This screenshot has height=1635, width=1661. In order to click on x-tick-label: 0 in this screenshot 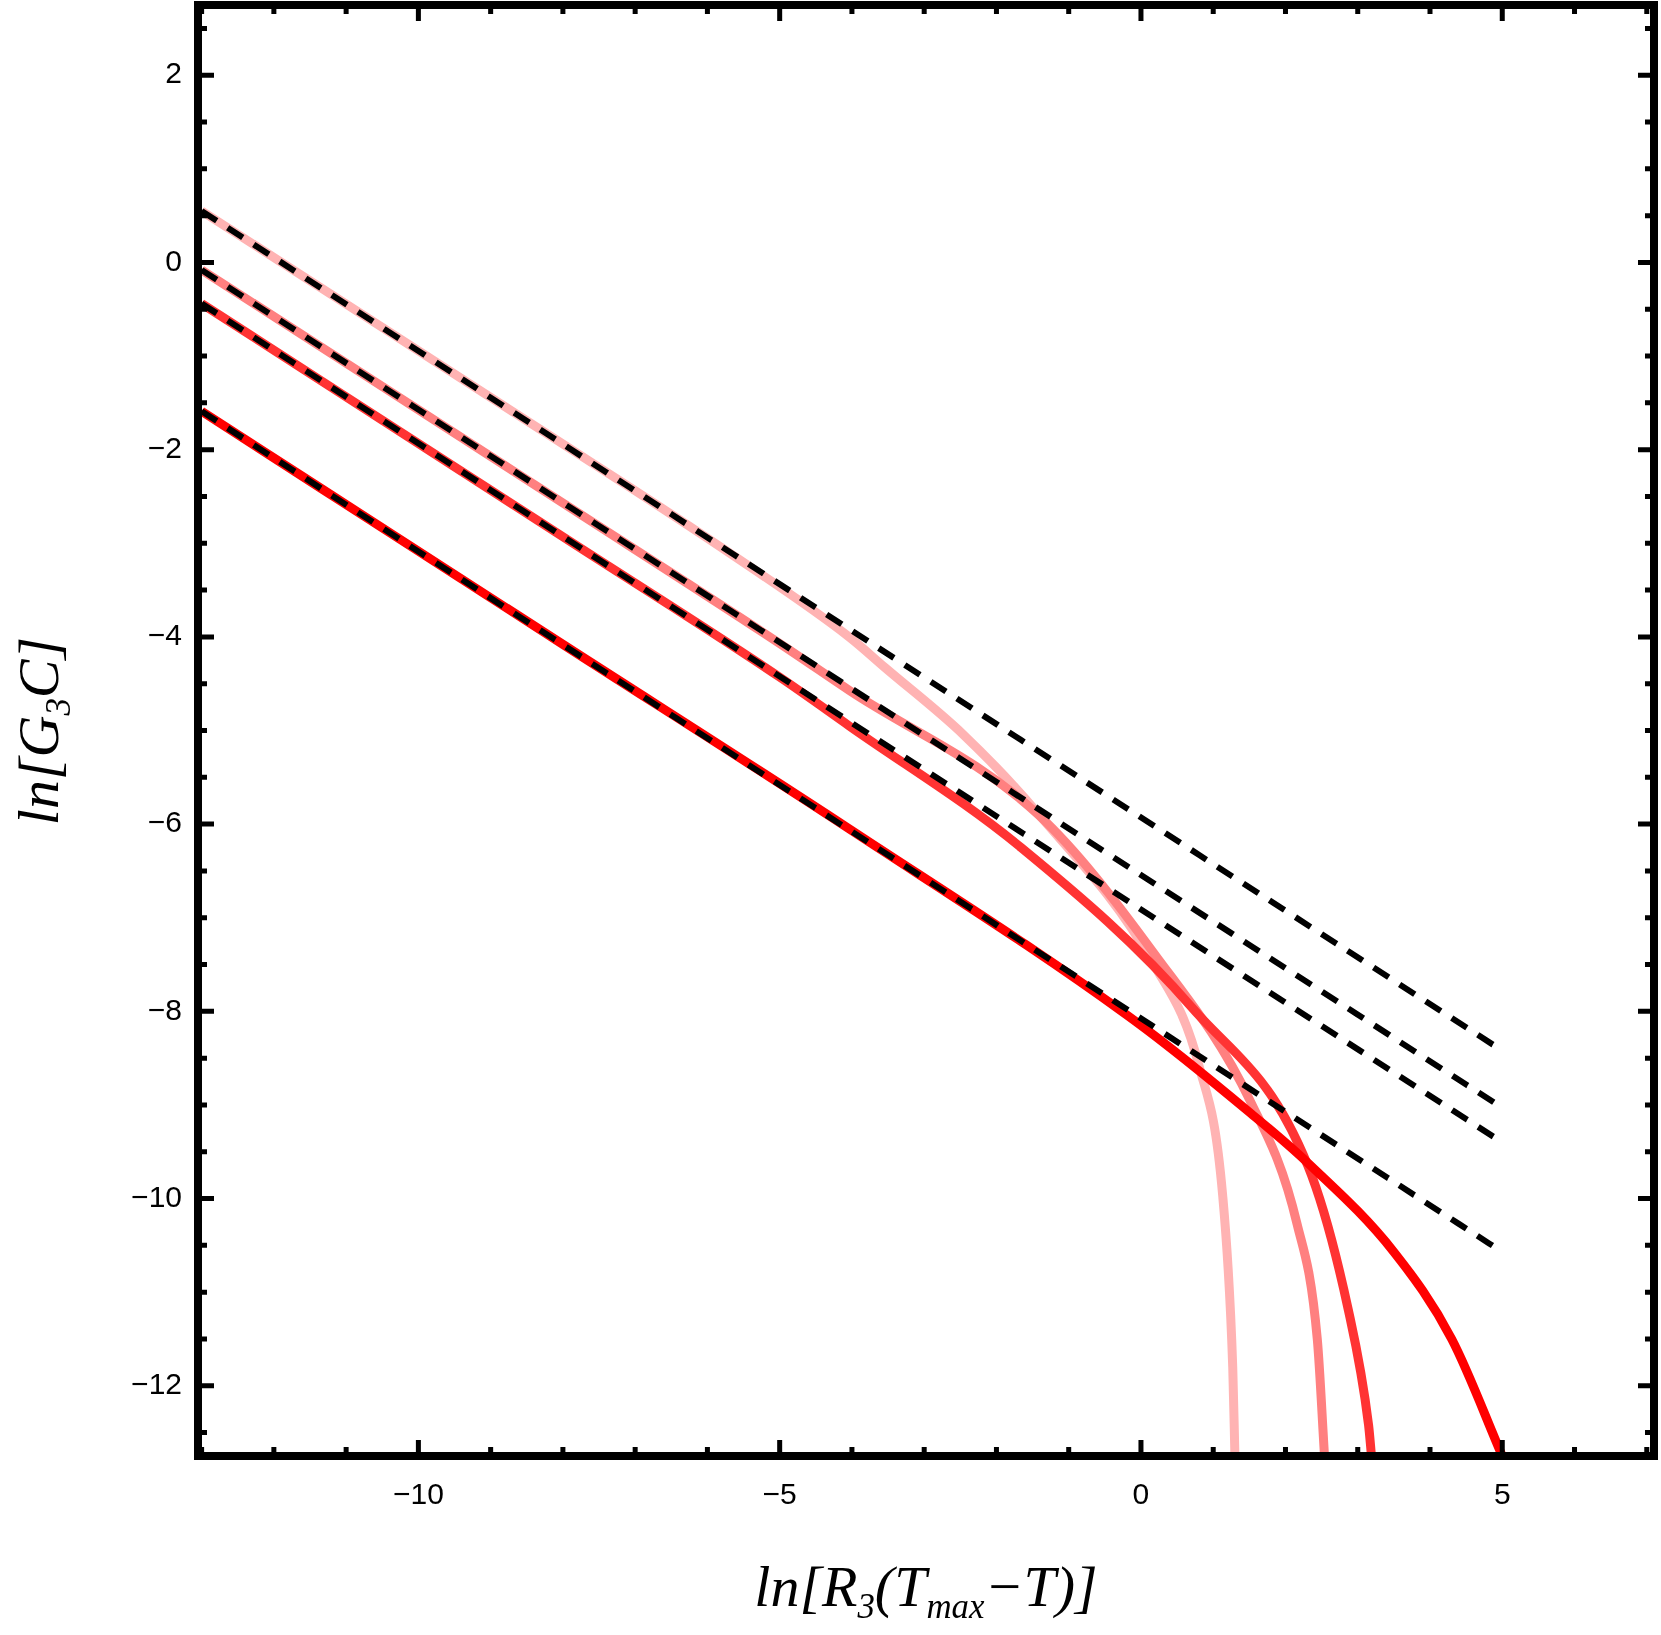, I will do `click(1141, 1494)`.